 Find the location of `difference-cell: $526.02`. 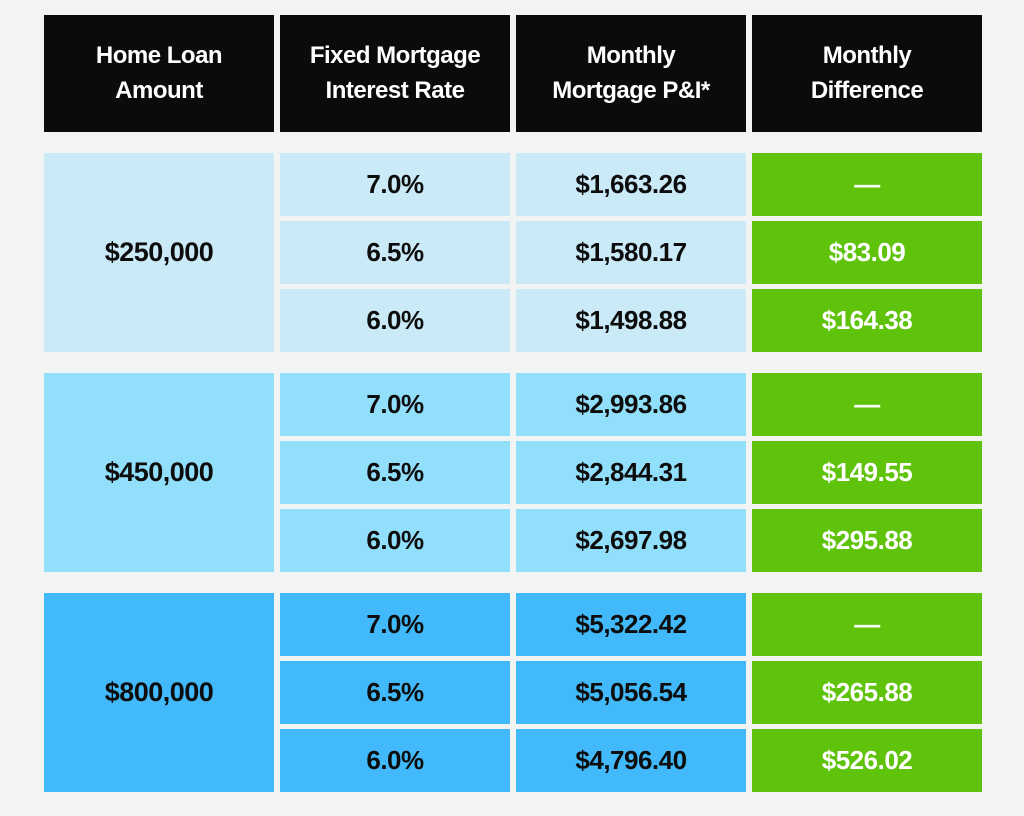

difference-cell: $526.02 is located at coordinates (867, 760).